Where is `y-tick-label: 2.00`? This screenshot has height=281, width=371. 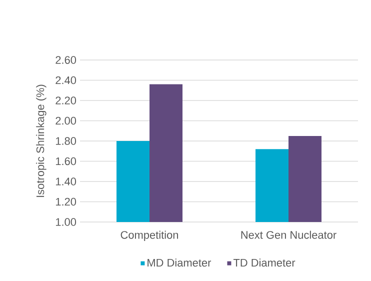 y-tick-label: 2.00 is located at coordinates (66, 120).